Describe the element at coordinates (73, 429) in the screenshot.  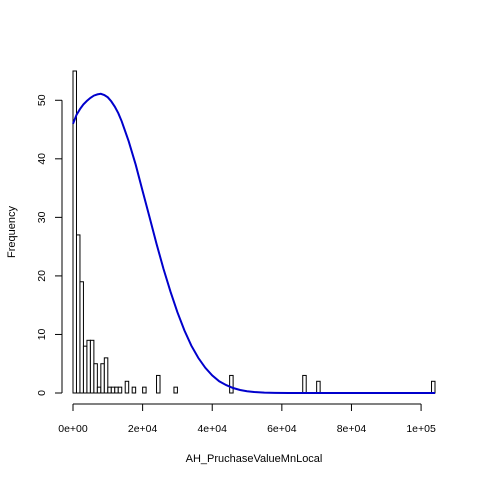
I see `x-tick-label-0: 0e+00` at that location.